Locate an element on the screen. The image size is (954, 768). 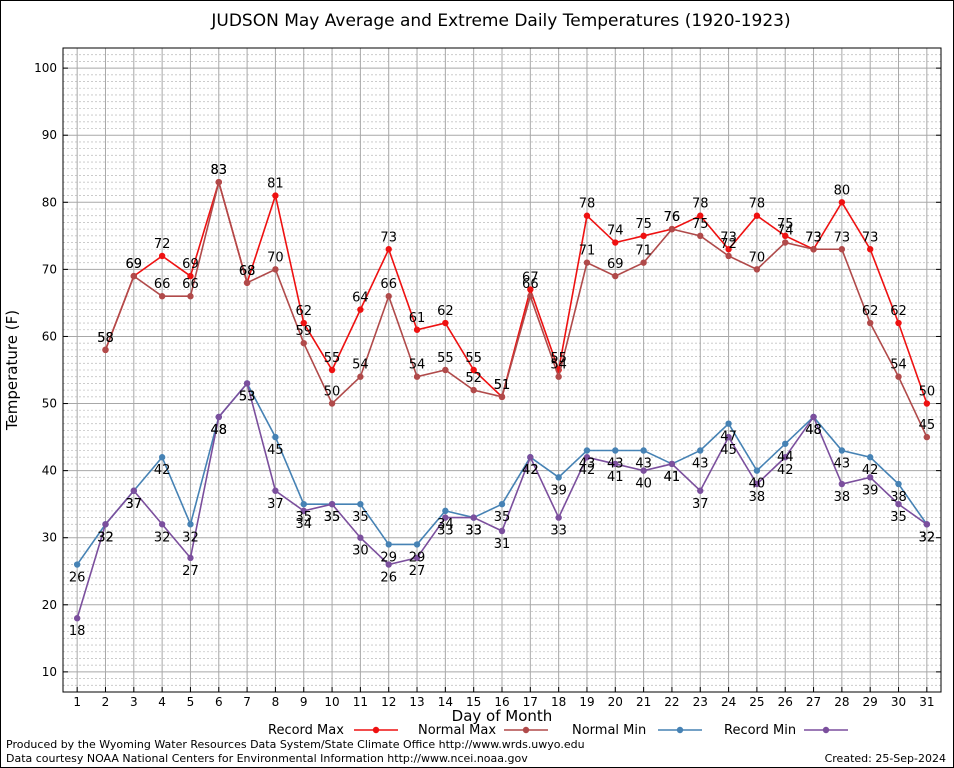
record-min-data-label: 41 is located at coordinates (672, 477).